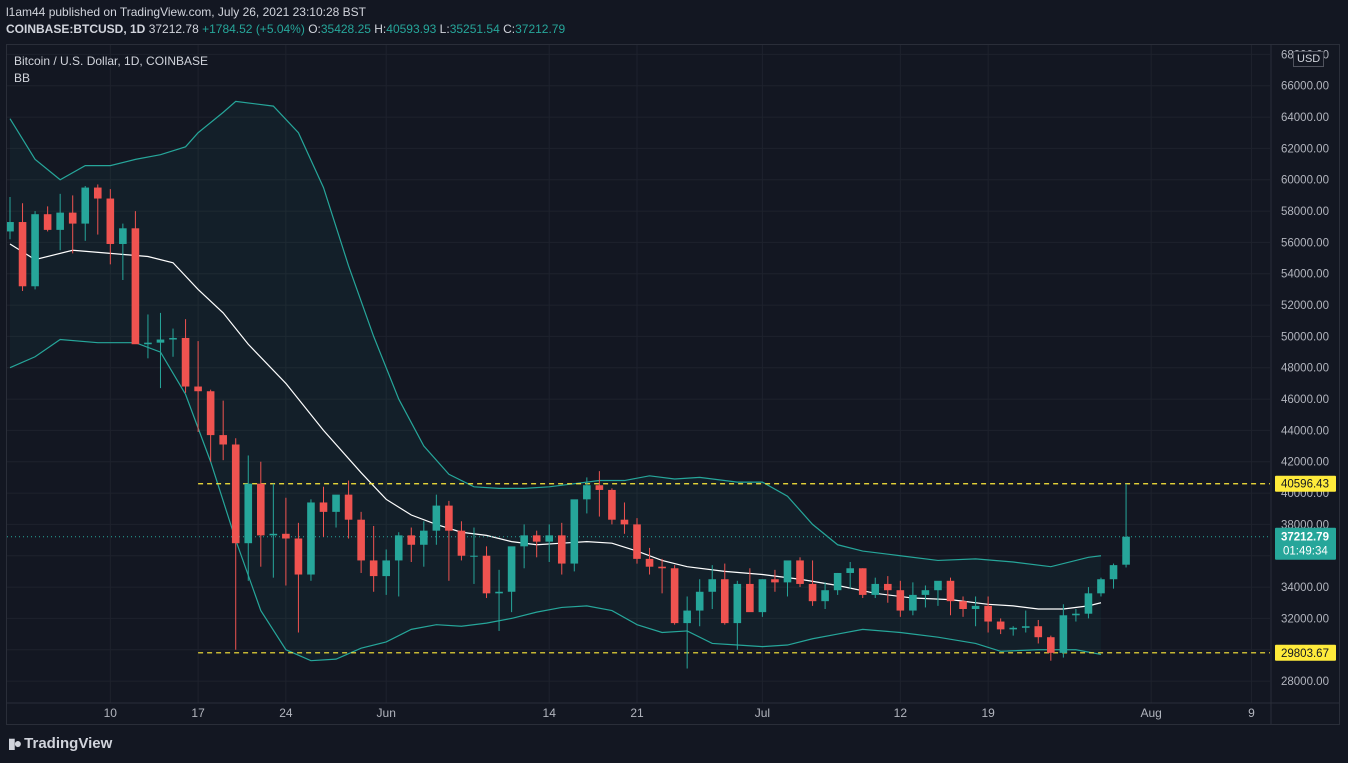 The height and width of the screenshot is (763, 1348). Describe the element at coordinates (1150, 713) in the screenshot. I see `x-tick-label: Aug` at that location.